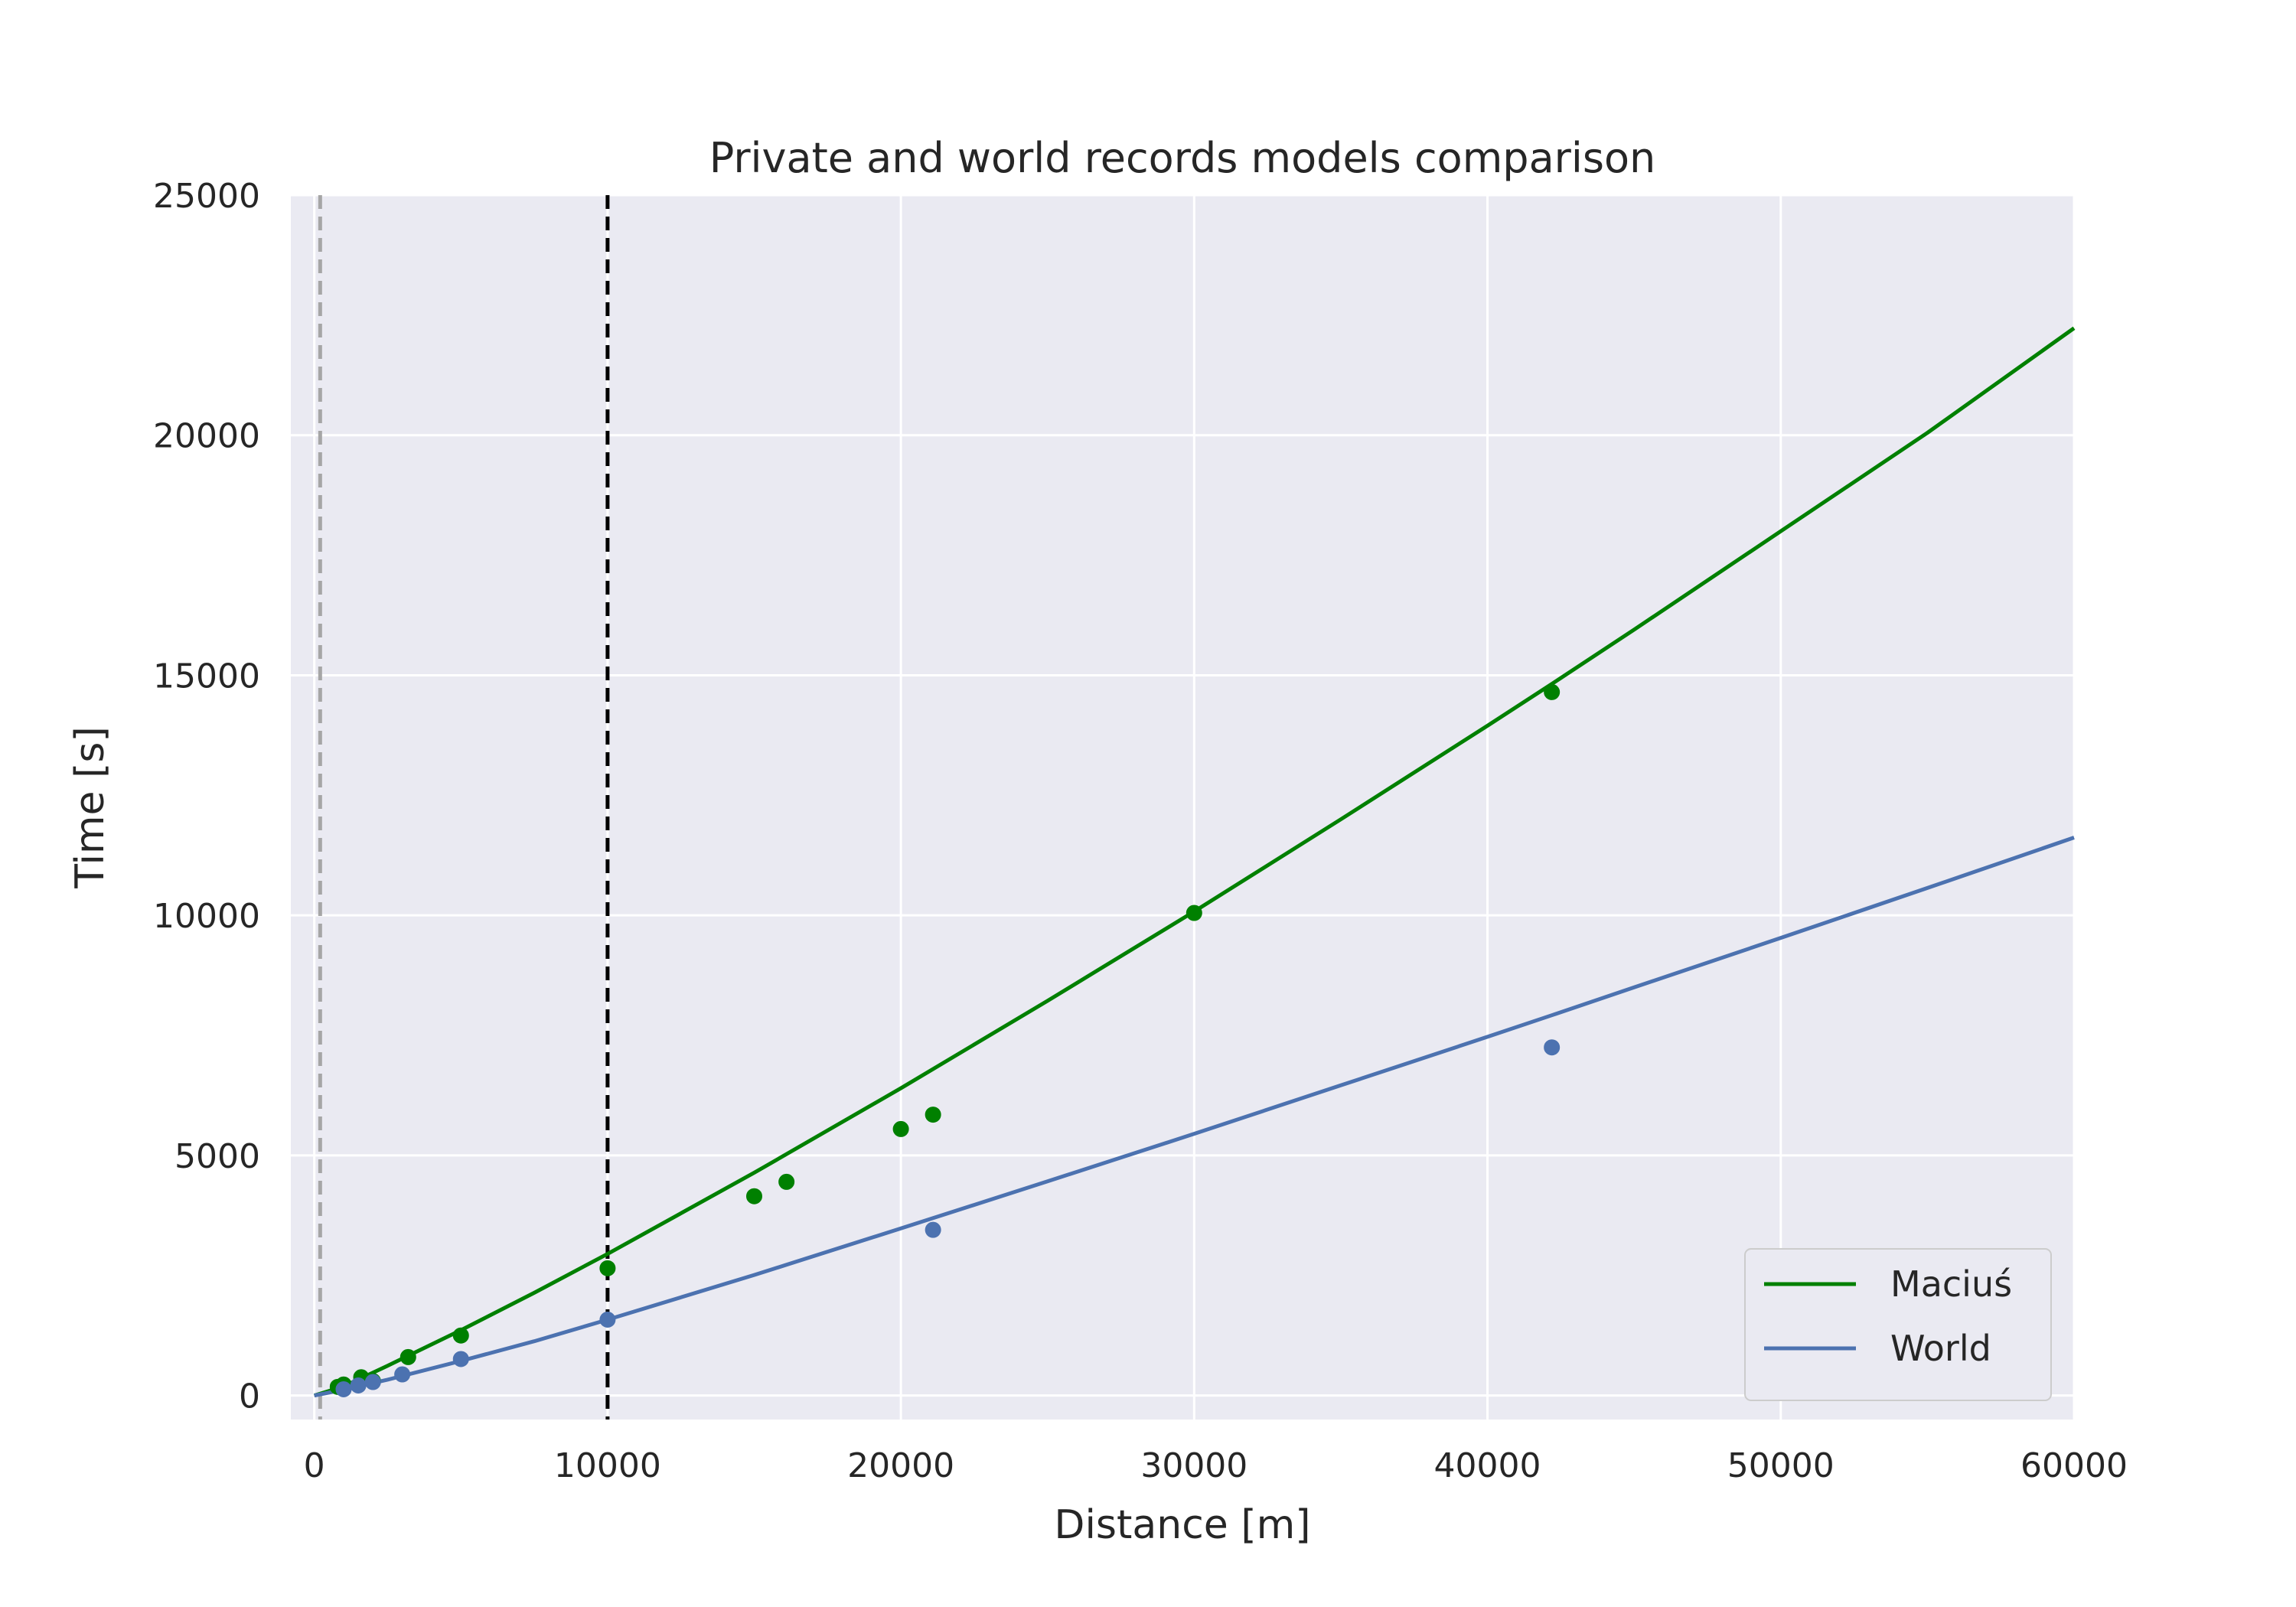  What do you see at coordinates (206, 676) in the screenshot?
I see `y-tick-label: 15000` at bounding box center [206, 676].